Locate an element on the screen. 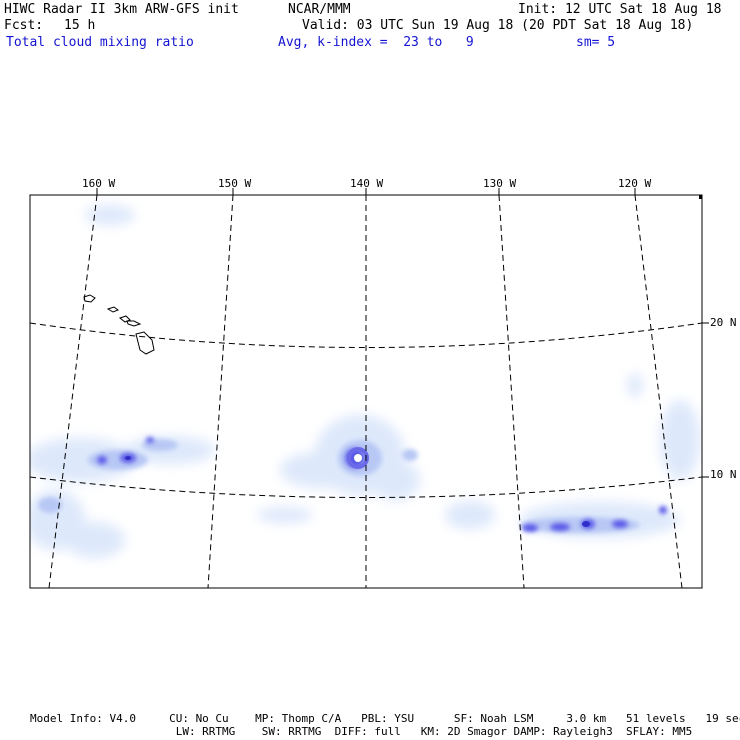 Image resolution: width=740 pixels, height=740 pixels. init-time: Init: 12 UTC Sat 18 Aug 18 is located at coordinates (620, 9).